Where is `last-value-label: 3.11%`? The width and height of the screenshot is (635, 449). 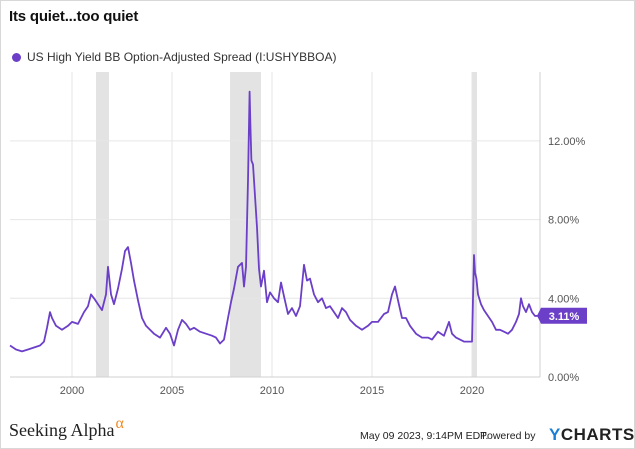 last-value-label: 3.11% is located at coordinates (564, 317).